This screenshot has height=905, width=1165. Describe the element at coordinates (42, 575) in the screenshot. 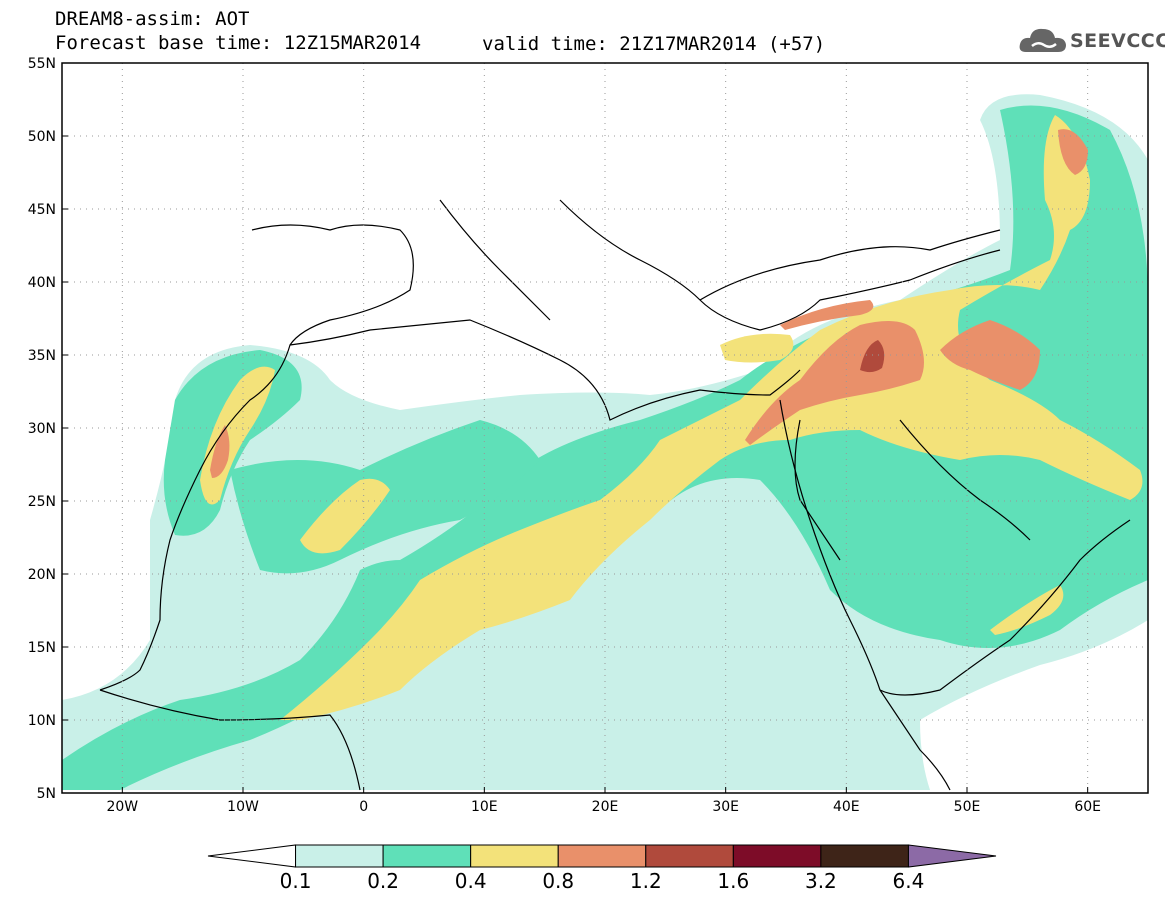

I see `lat-label: 20N` at that location.